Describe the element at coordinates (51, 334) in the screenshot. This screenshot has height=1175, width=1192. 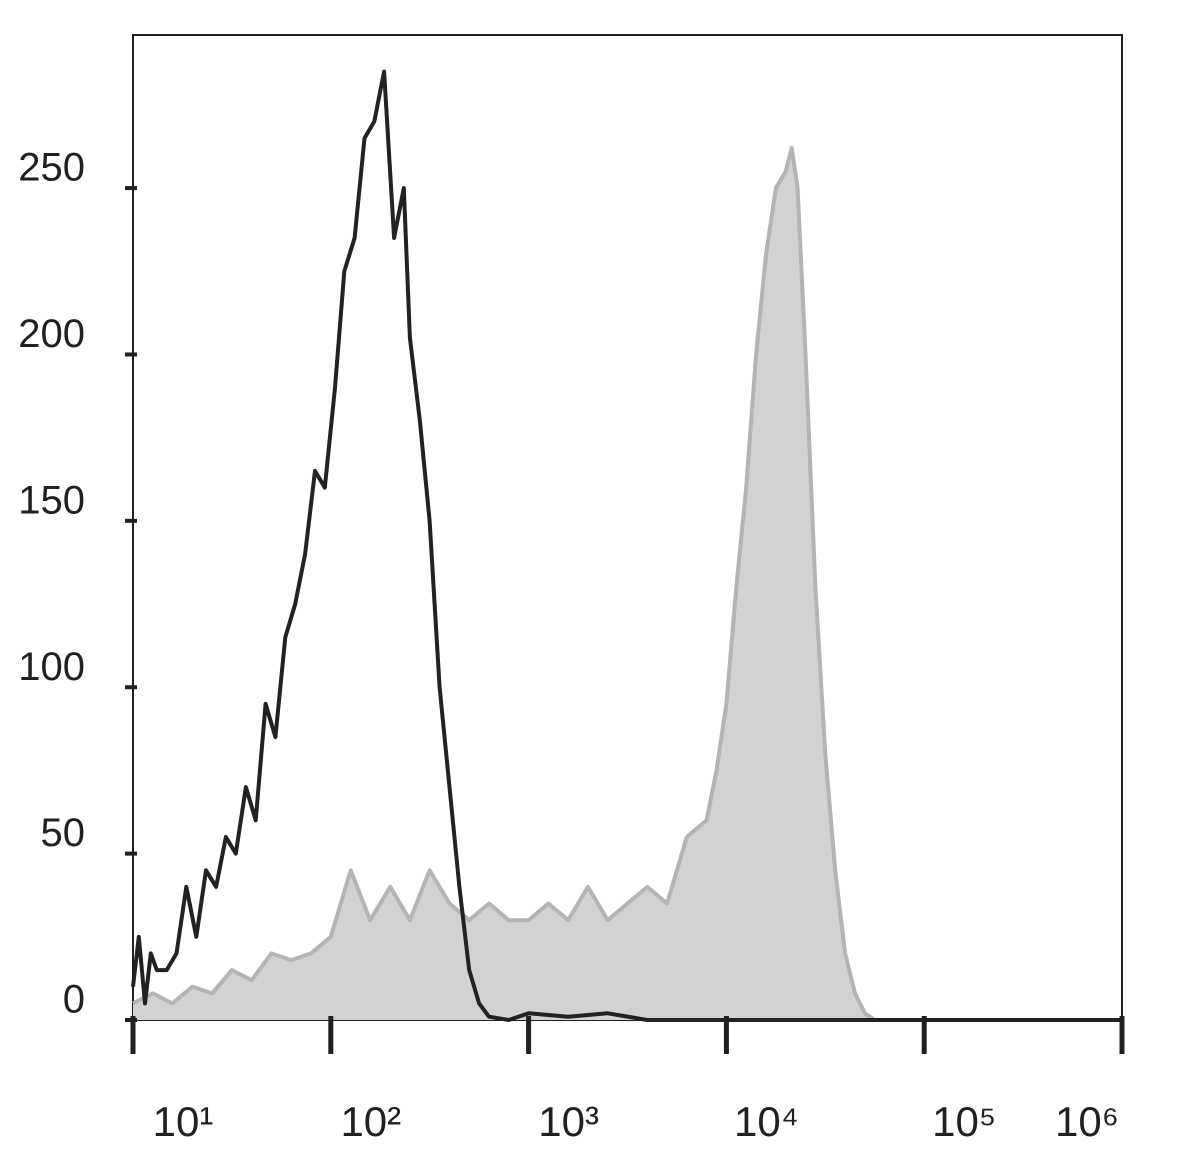
I see `y-tick-label: 200` at that location.